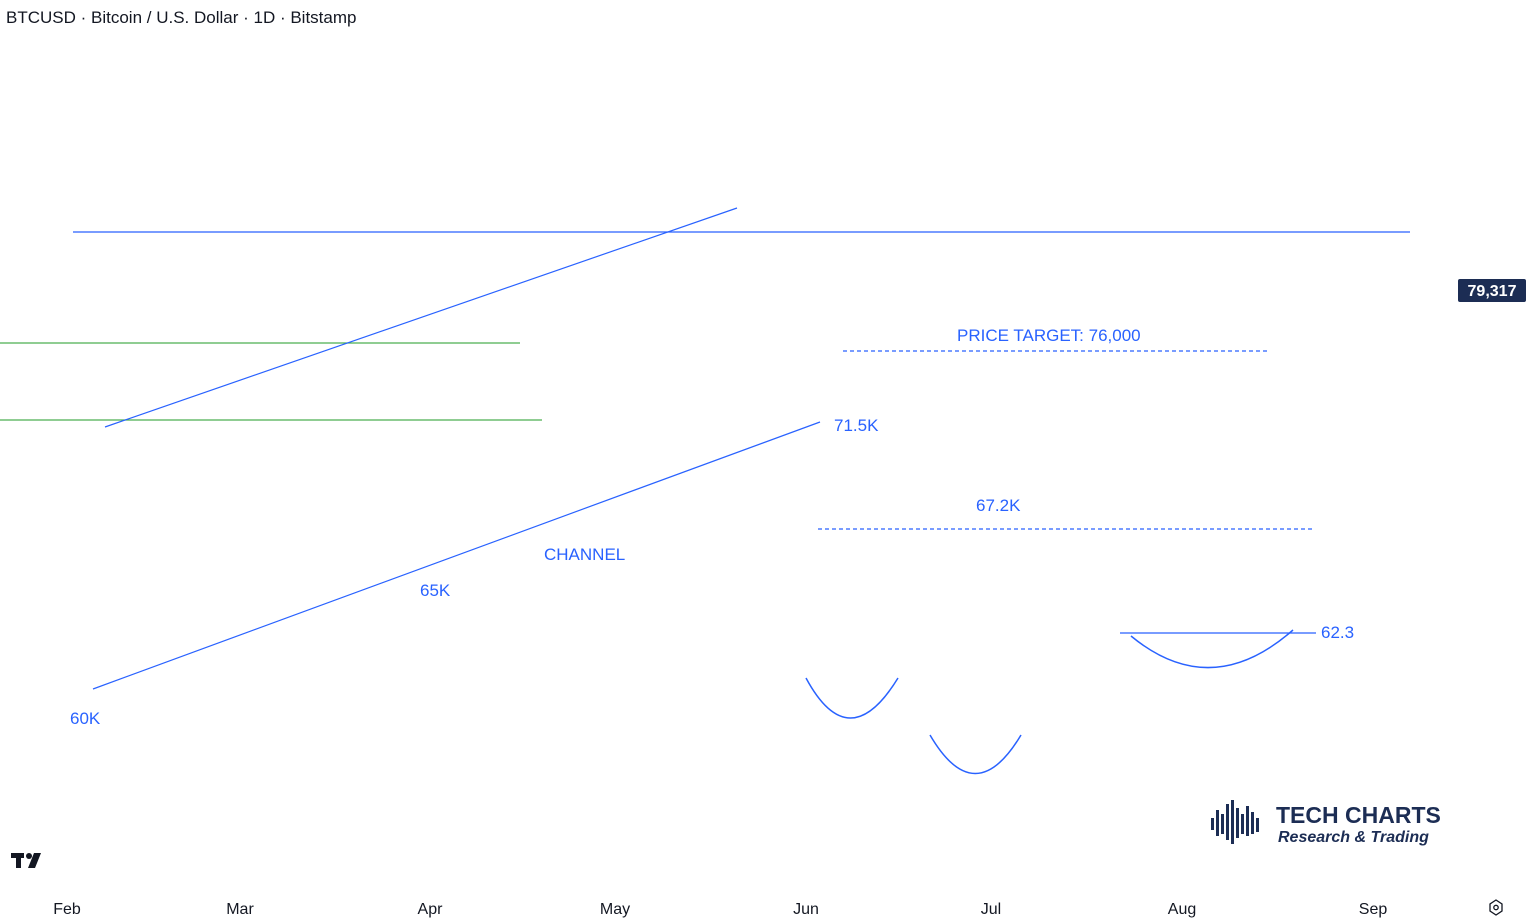  I want to click on tech-charts-logo: TECH CHARTS Research & Trading, so click(1326, 823).